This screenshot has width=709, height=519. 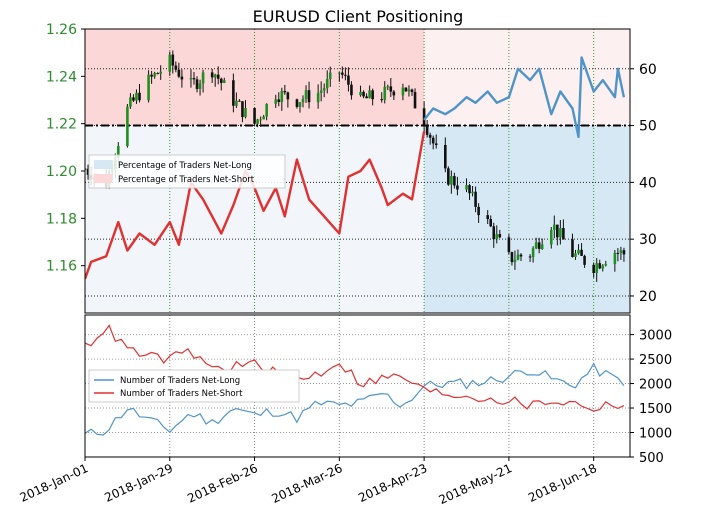 What do you see at coordinates (61, 219) in the screenshot?
I see `price-tick-label: 1.18` at bounding box center [61, 219].